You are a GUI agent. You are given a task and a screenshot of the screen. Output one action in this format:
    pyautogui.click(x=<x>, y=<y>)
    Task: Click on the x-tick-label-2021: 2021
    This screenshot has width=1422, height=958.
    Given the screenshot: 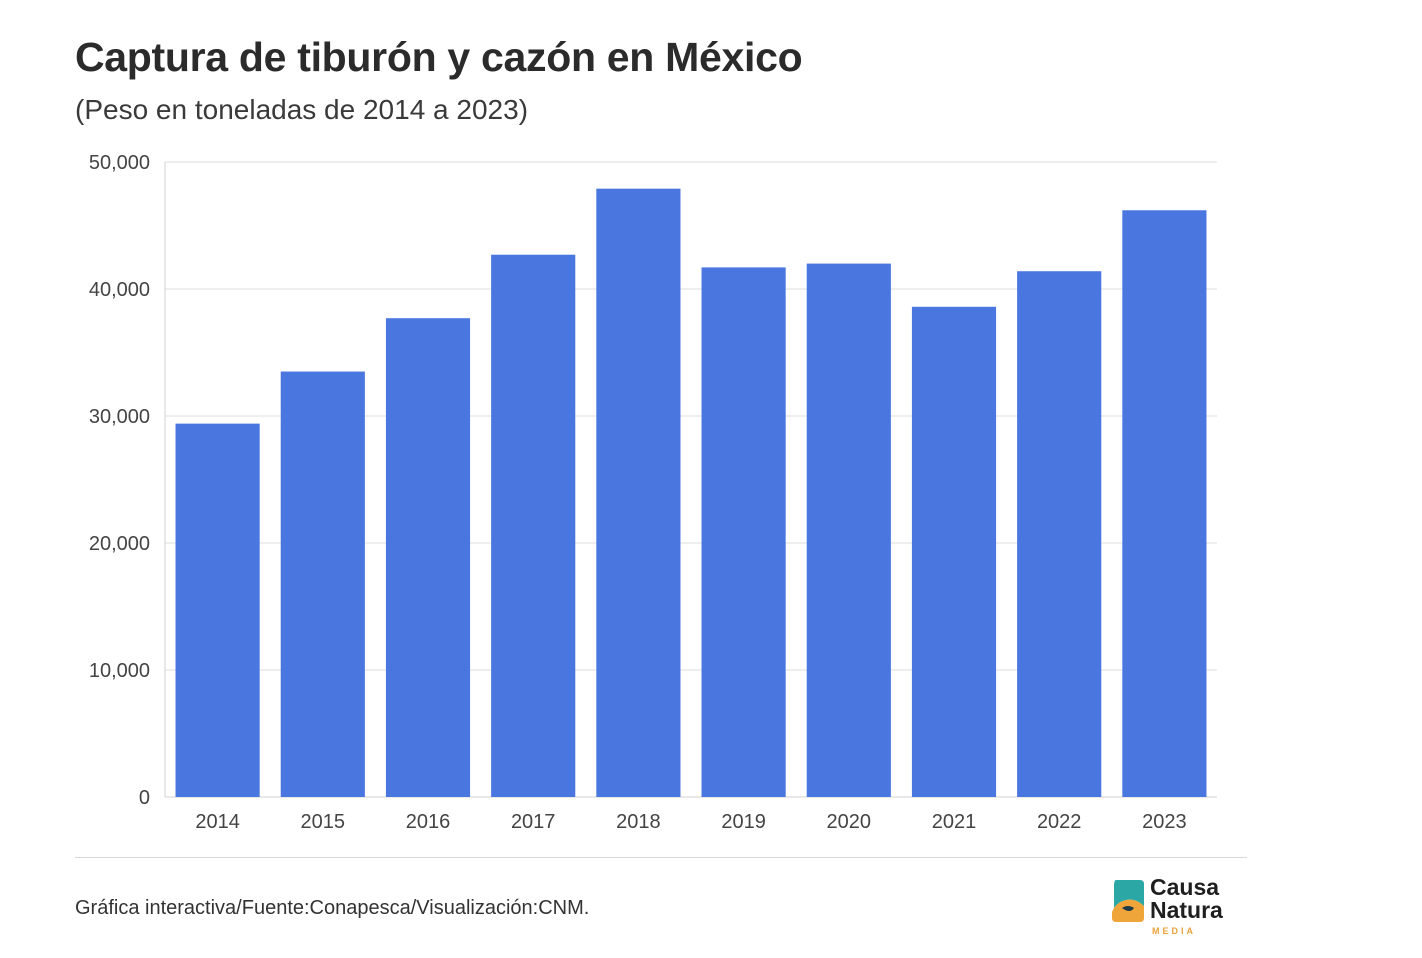 What is the action you would take?
    pyautogui.click(x=954, y=822)
    